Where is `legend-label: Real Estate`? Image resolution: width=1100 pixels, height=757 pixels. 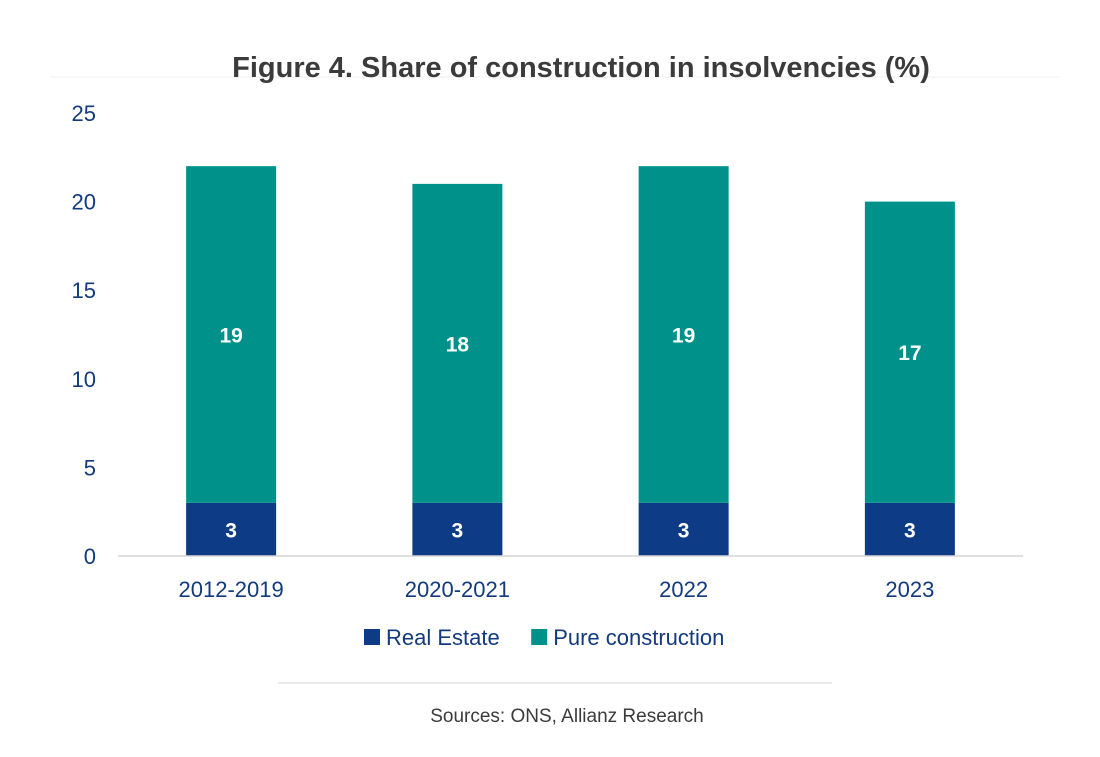
legend-label: Real Estate is located at coordinates (443, 637).